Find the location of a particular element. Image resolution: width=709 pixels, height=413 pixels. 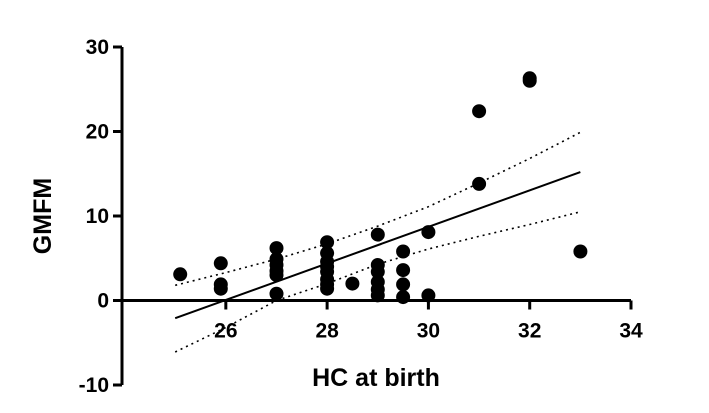

x-axis-title: HC at birth is located at coordinates (376, 378).